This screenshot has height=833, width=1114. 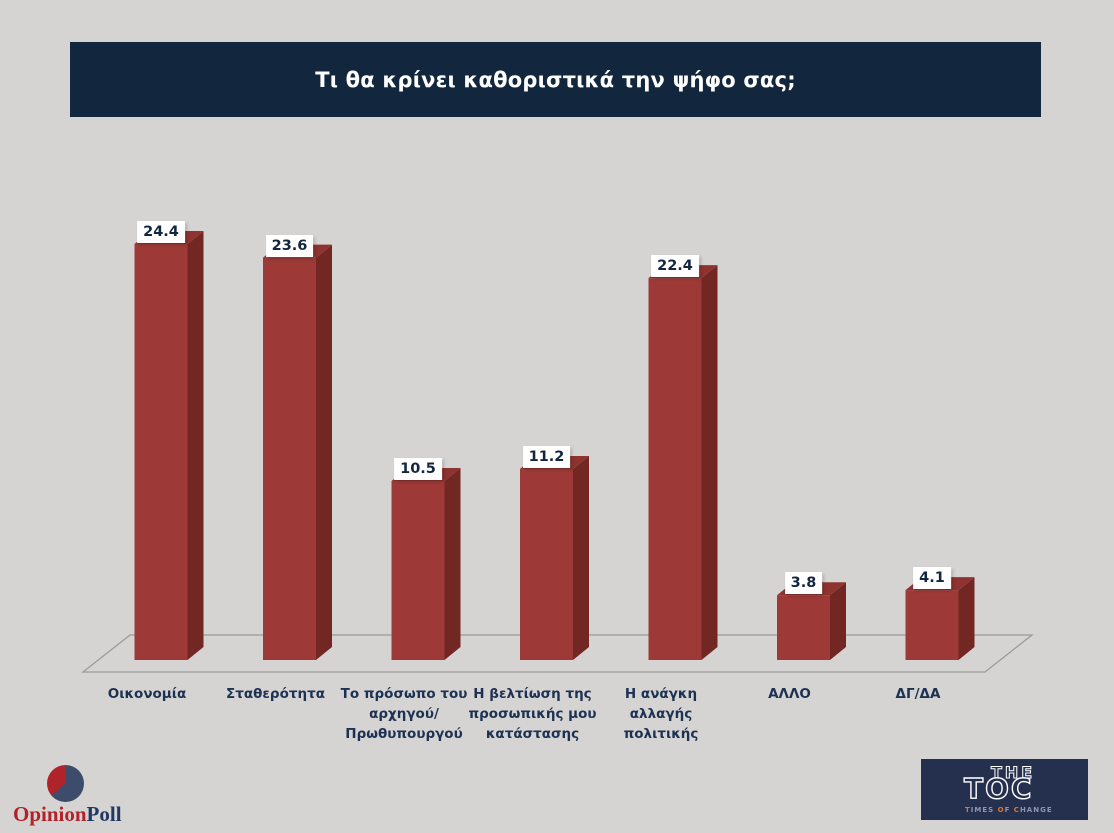 I want to click on tagline-initial: O, so click(x=1001, y=810).